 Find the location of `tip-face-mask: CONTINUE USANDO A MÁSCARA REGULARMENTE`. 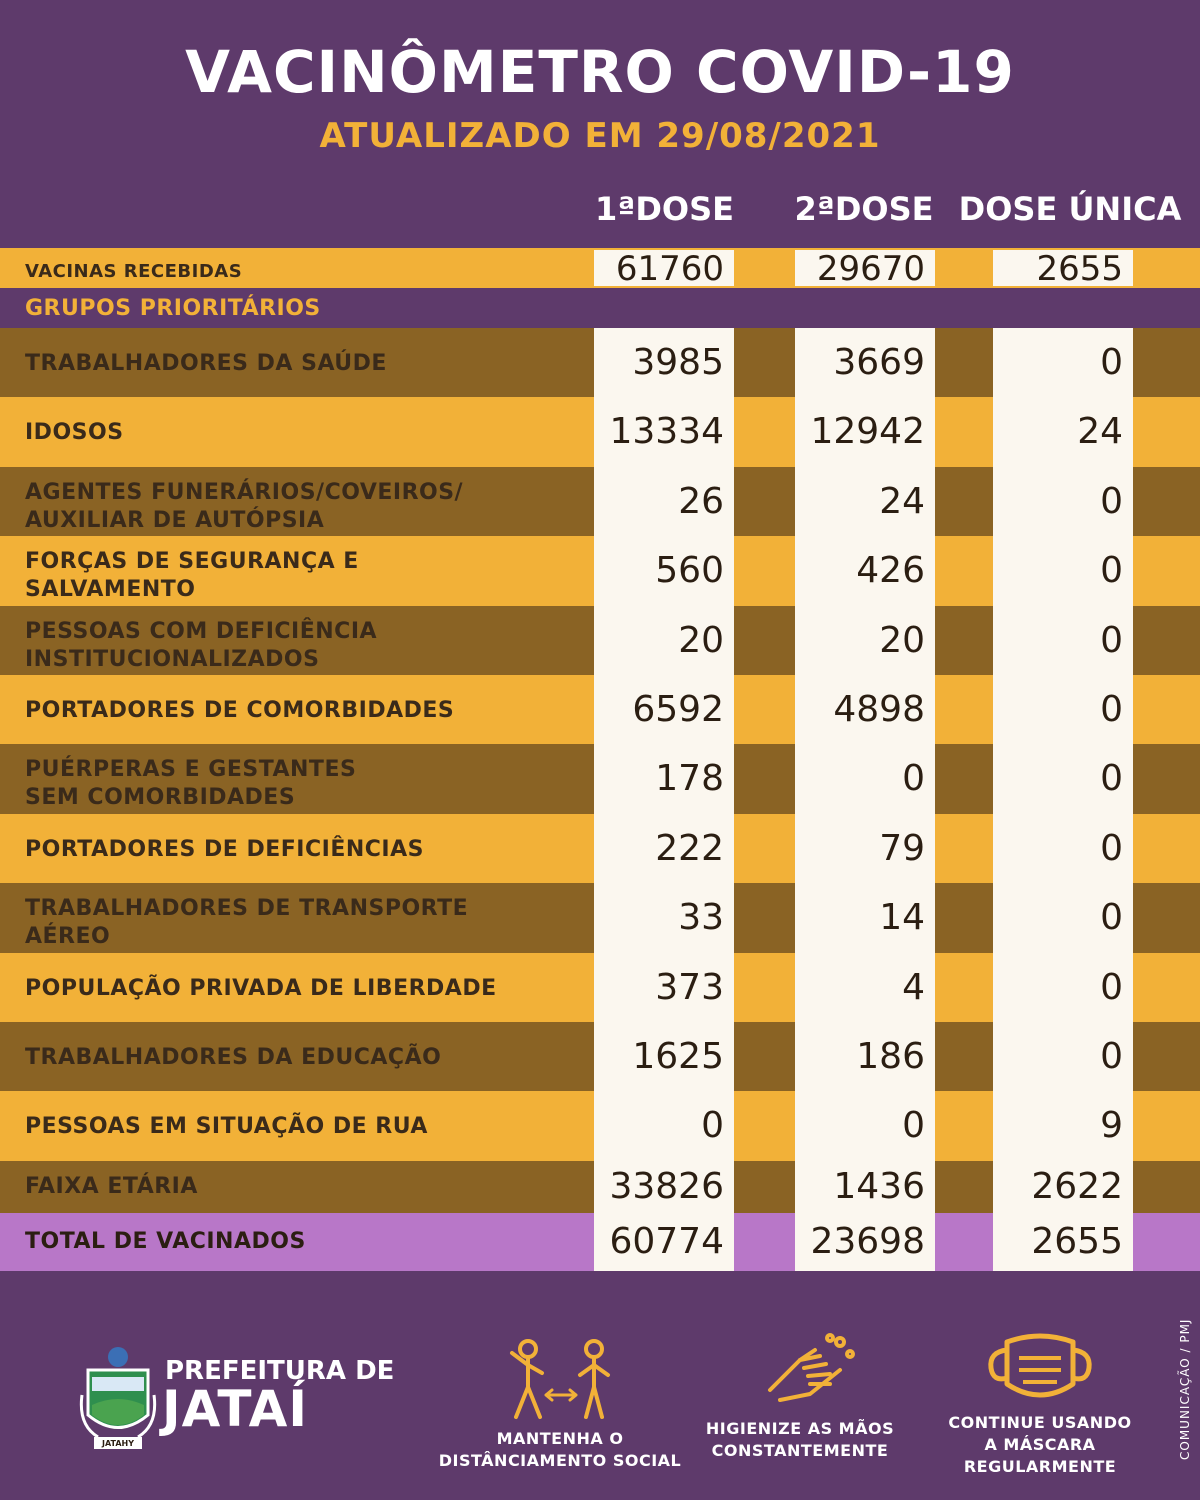

tip-face-mask: CONTINUE USANDO A MÁSCARA REGULARMENTE is located at coordinates (1040, 1445).